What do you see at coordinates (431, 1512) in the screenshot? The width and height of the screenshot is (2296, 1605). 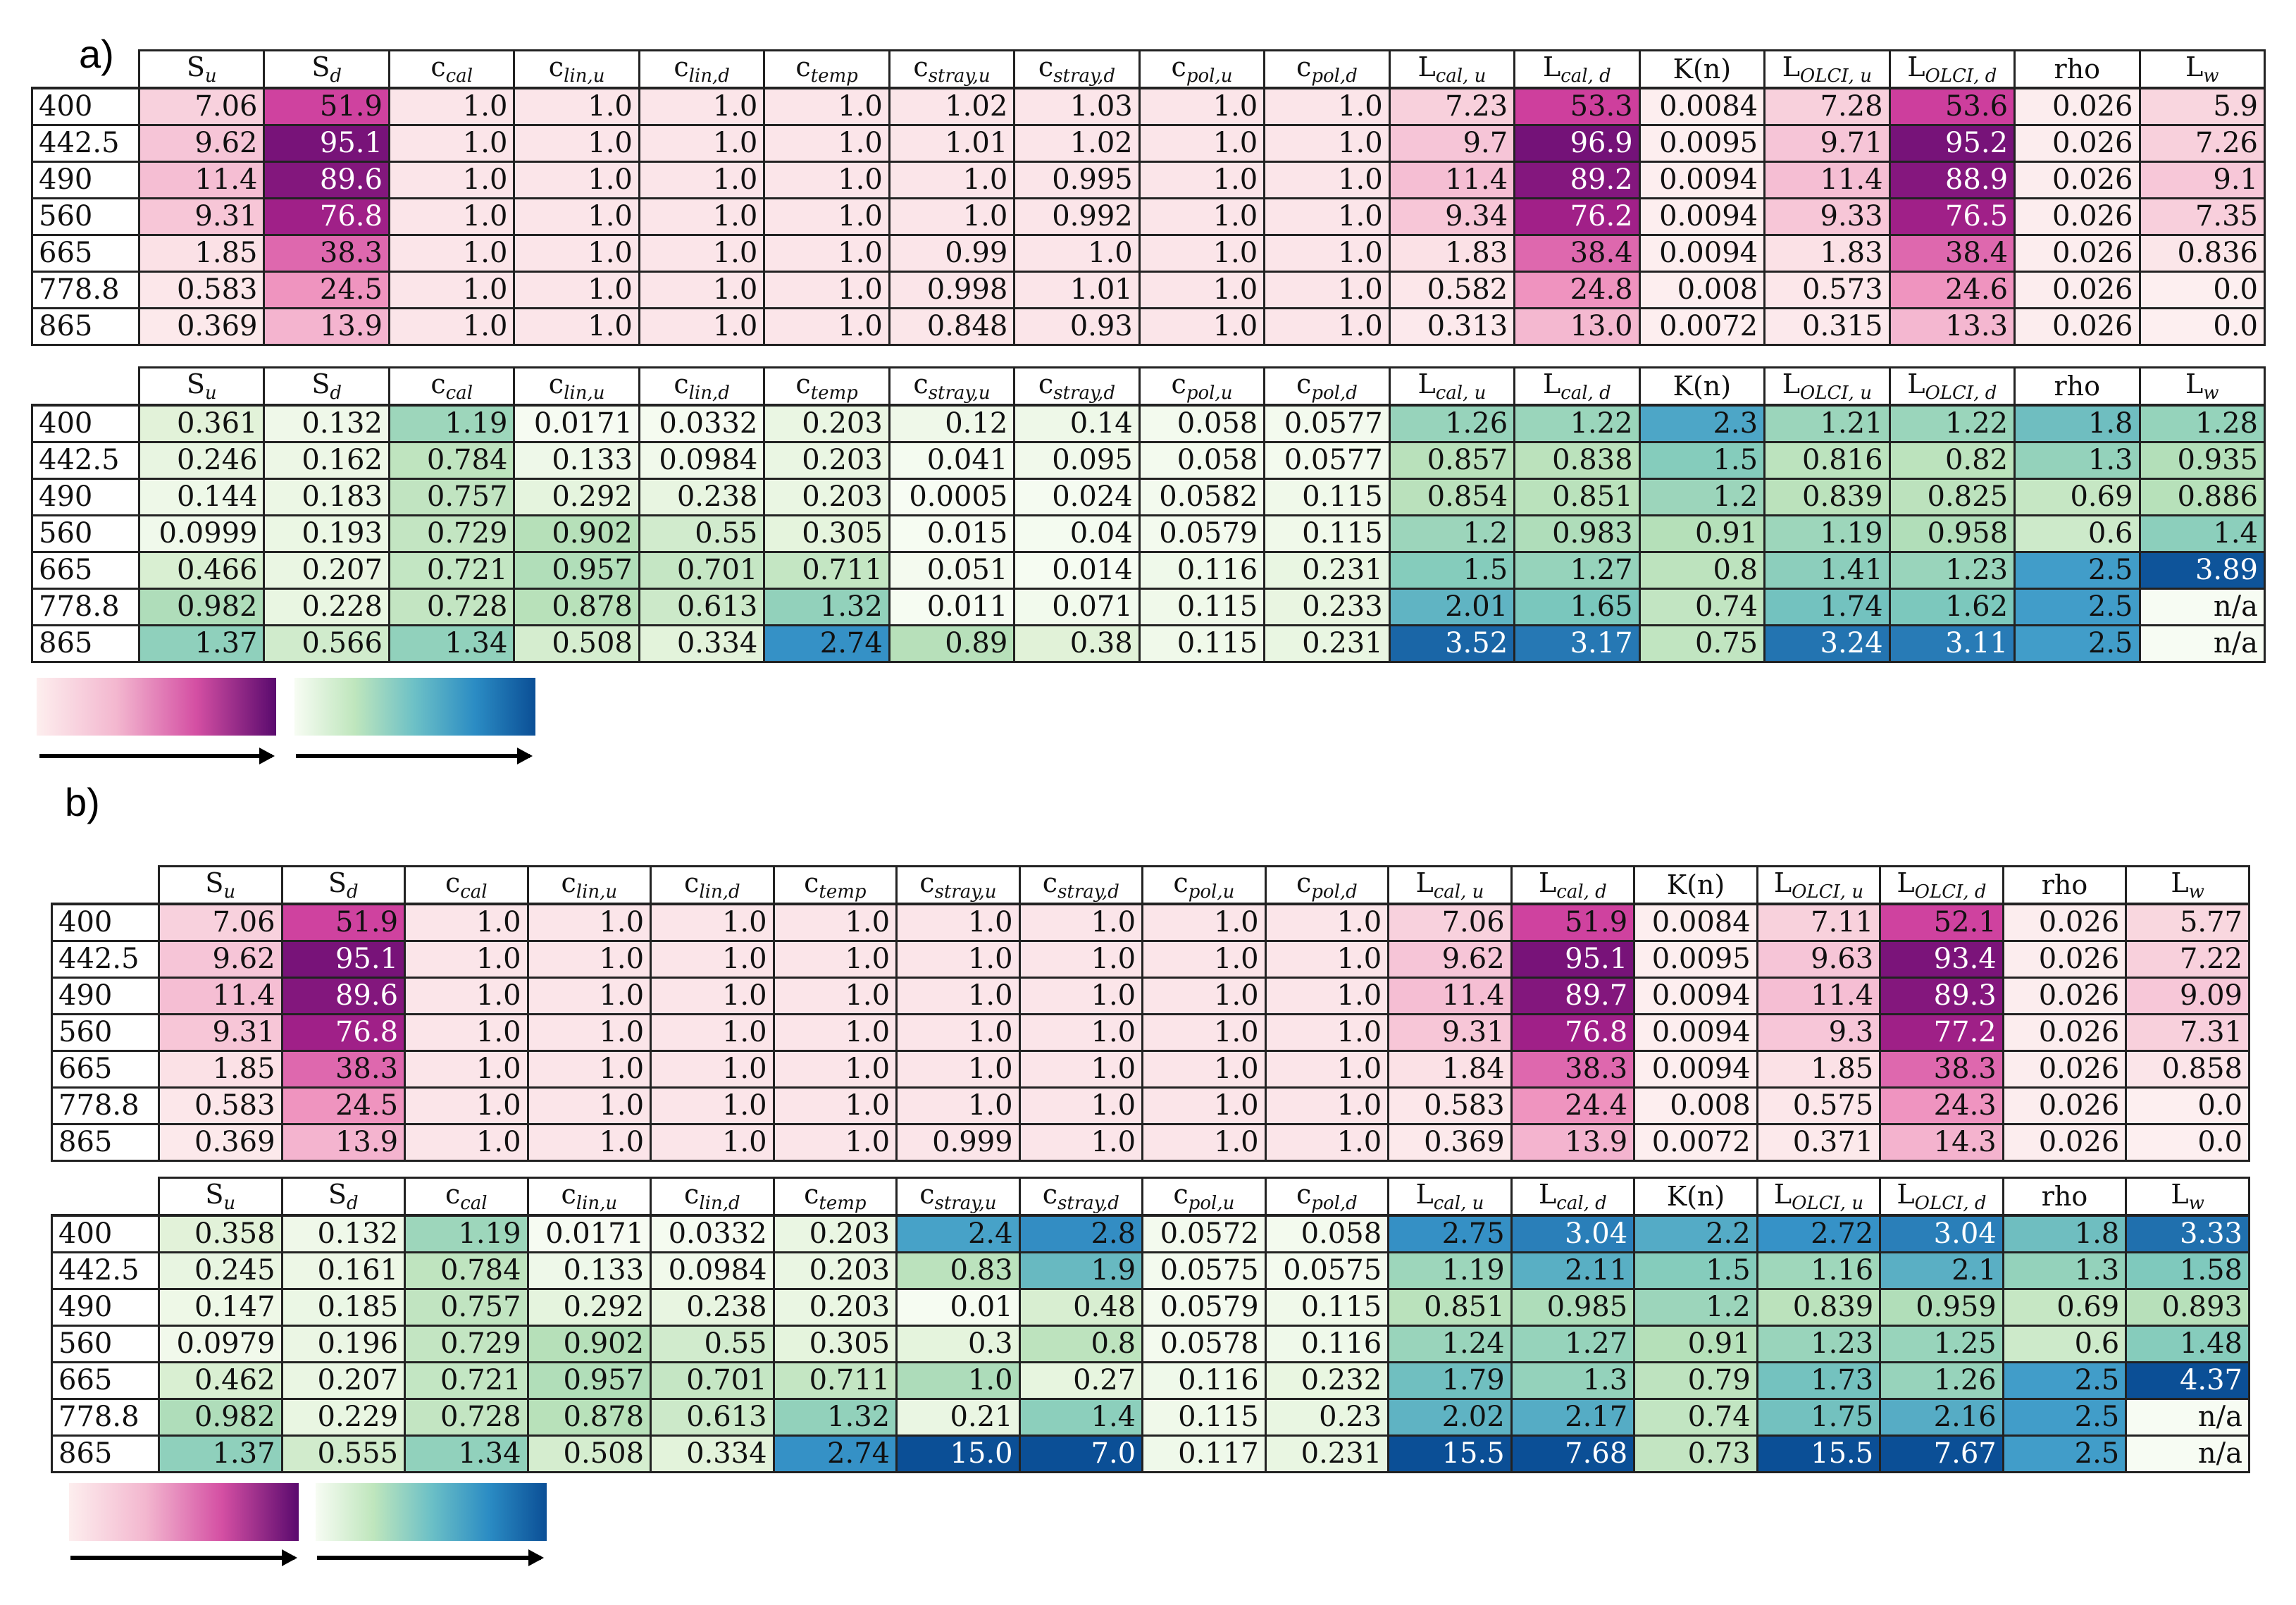 I see `panel-b-green-blue-colorbar` at bounding box center [431, 1512].